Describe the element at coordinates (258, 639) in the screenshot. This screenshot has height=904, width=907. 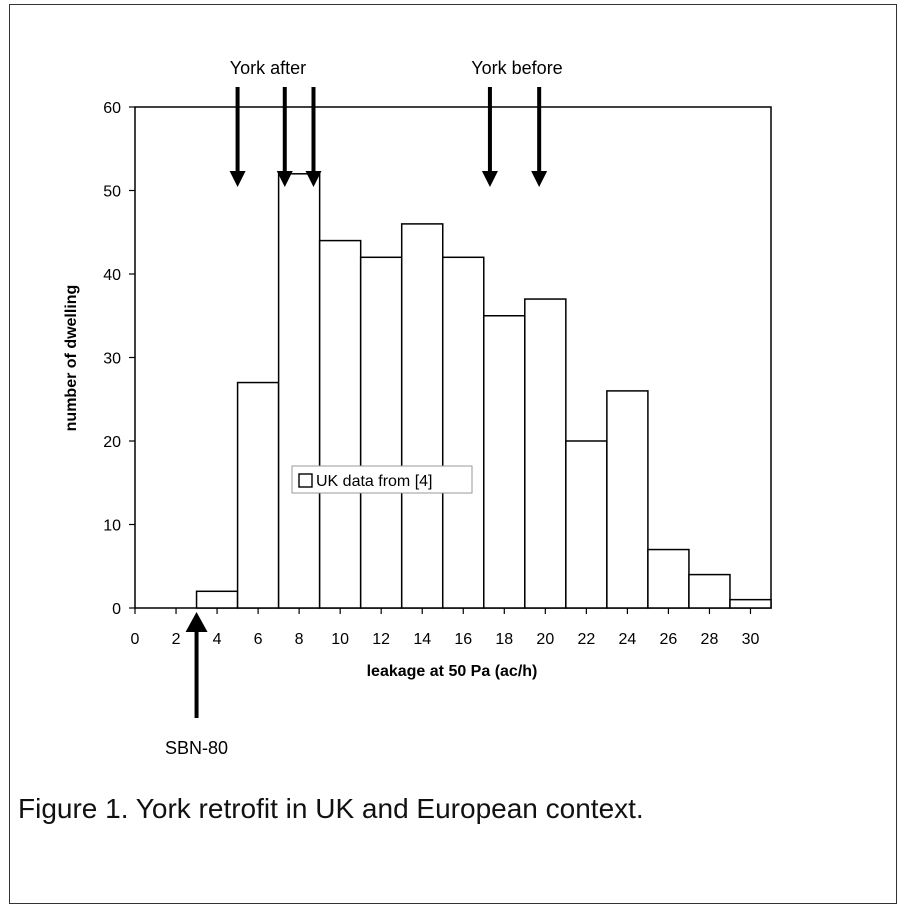
I see `x-tick-label: 6` at that location.